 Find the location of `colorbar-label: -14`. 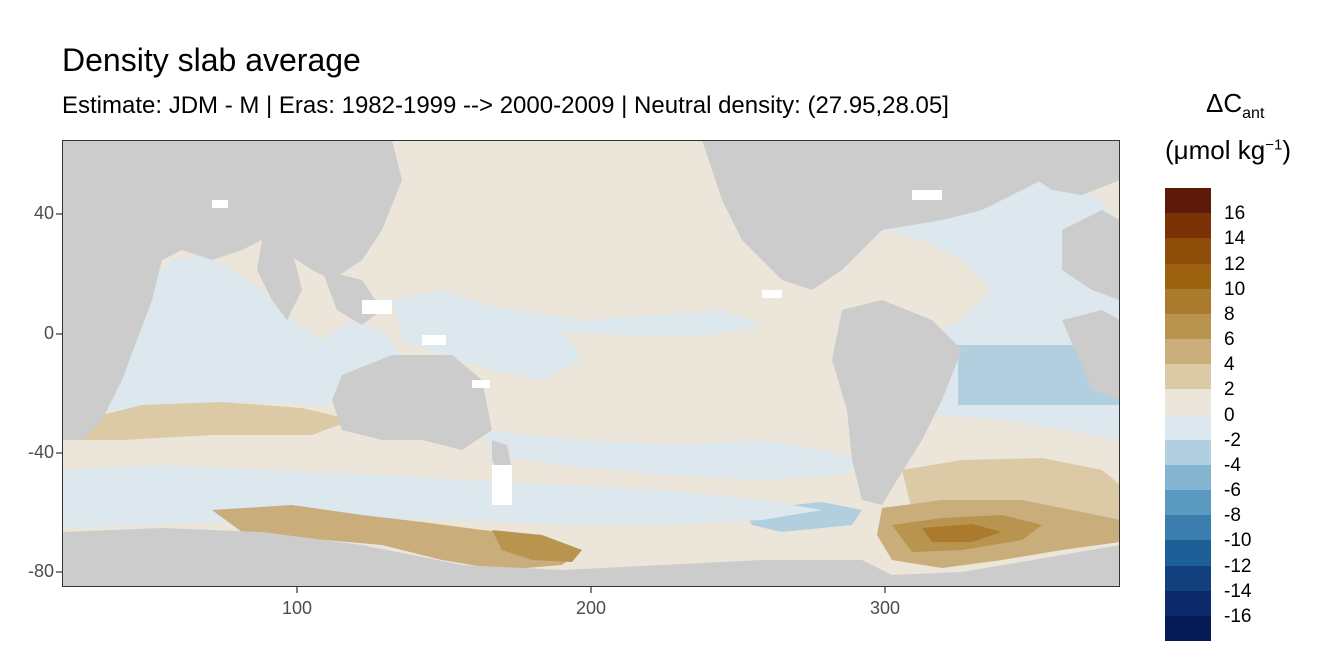

colorbar-label: -14 is located at coordinates (1238, 591).